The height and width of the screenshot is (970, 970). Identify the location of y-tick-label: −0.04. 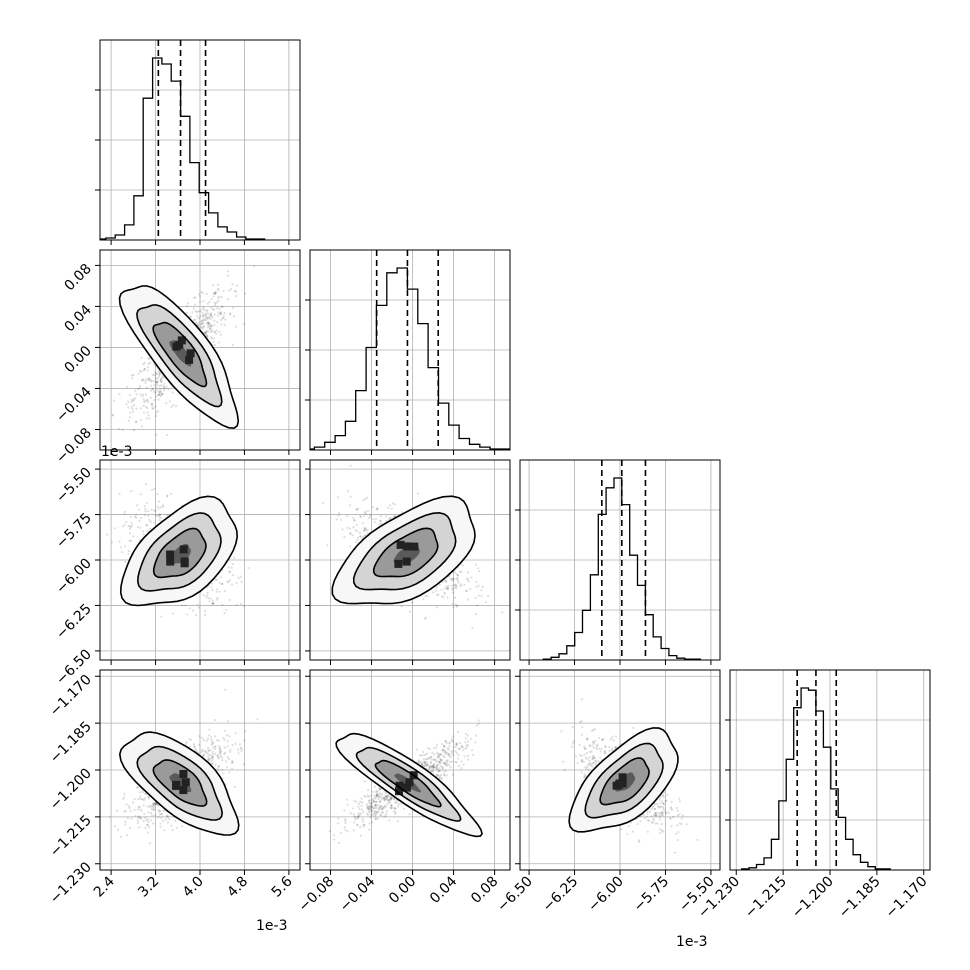
(74, 405).